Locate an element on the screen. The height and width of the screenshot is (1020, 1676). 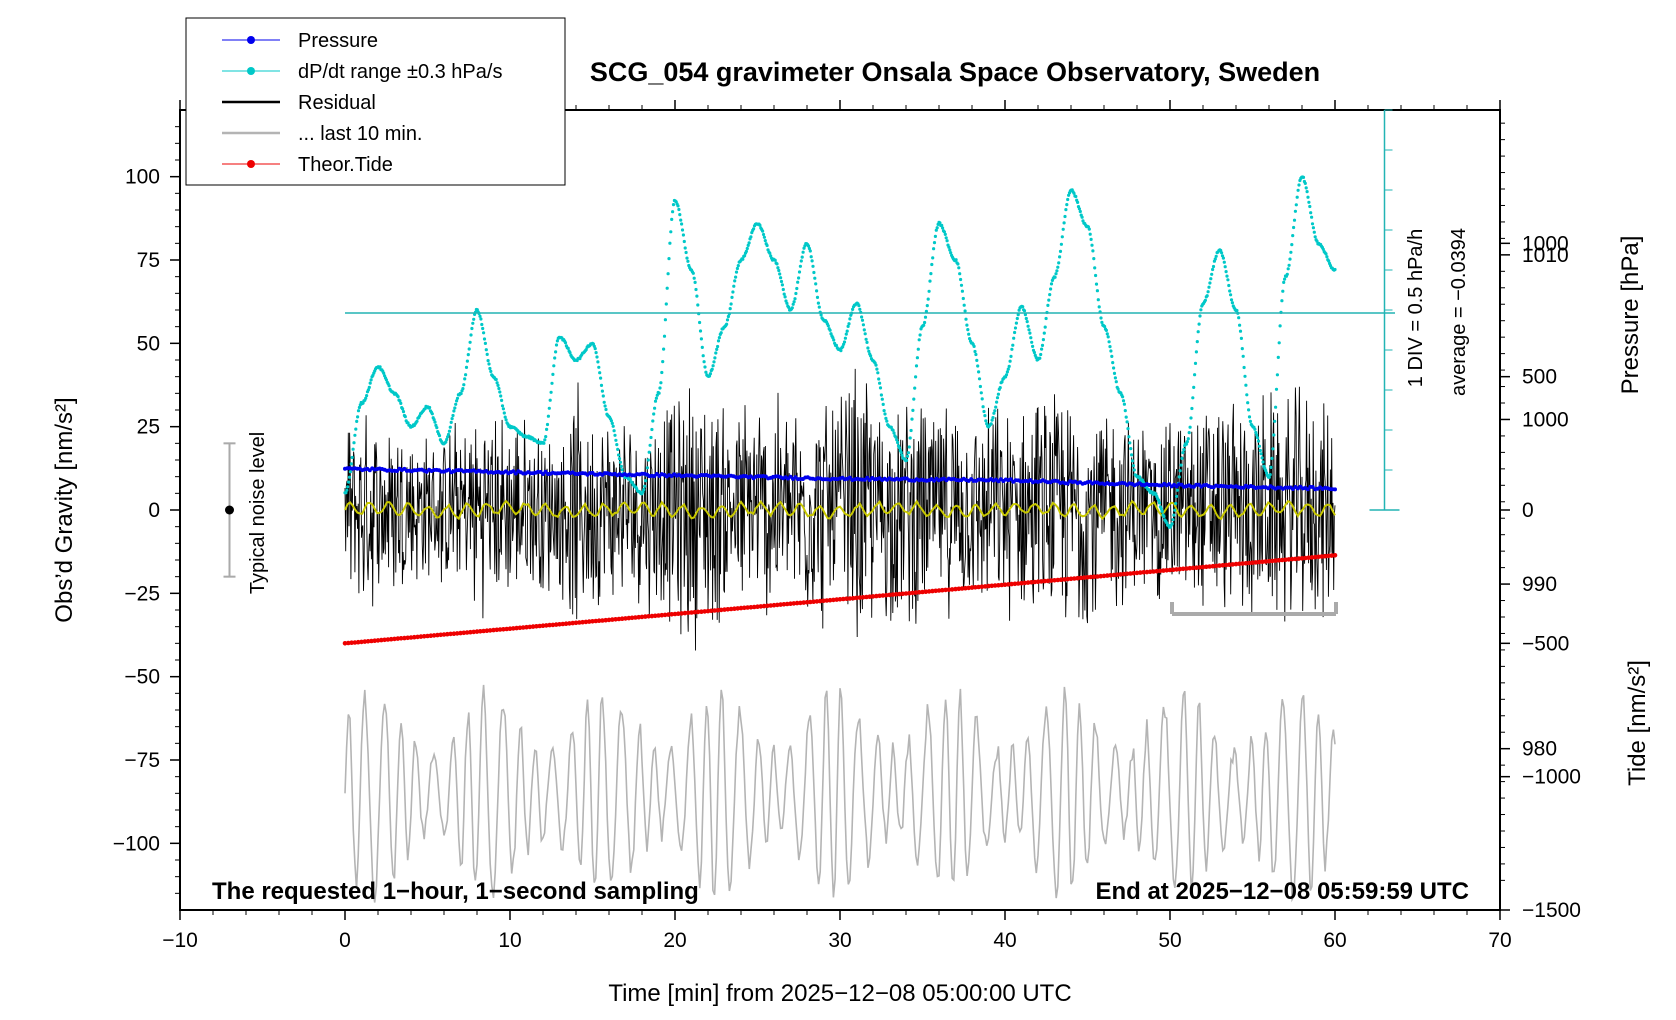
noise-bar-center-dot is located at coordinates (229, 510).